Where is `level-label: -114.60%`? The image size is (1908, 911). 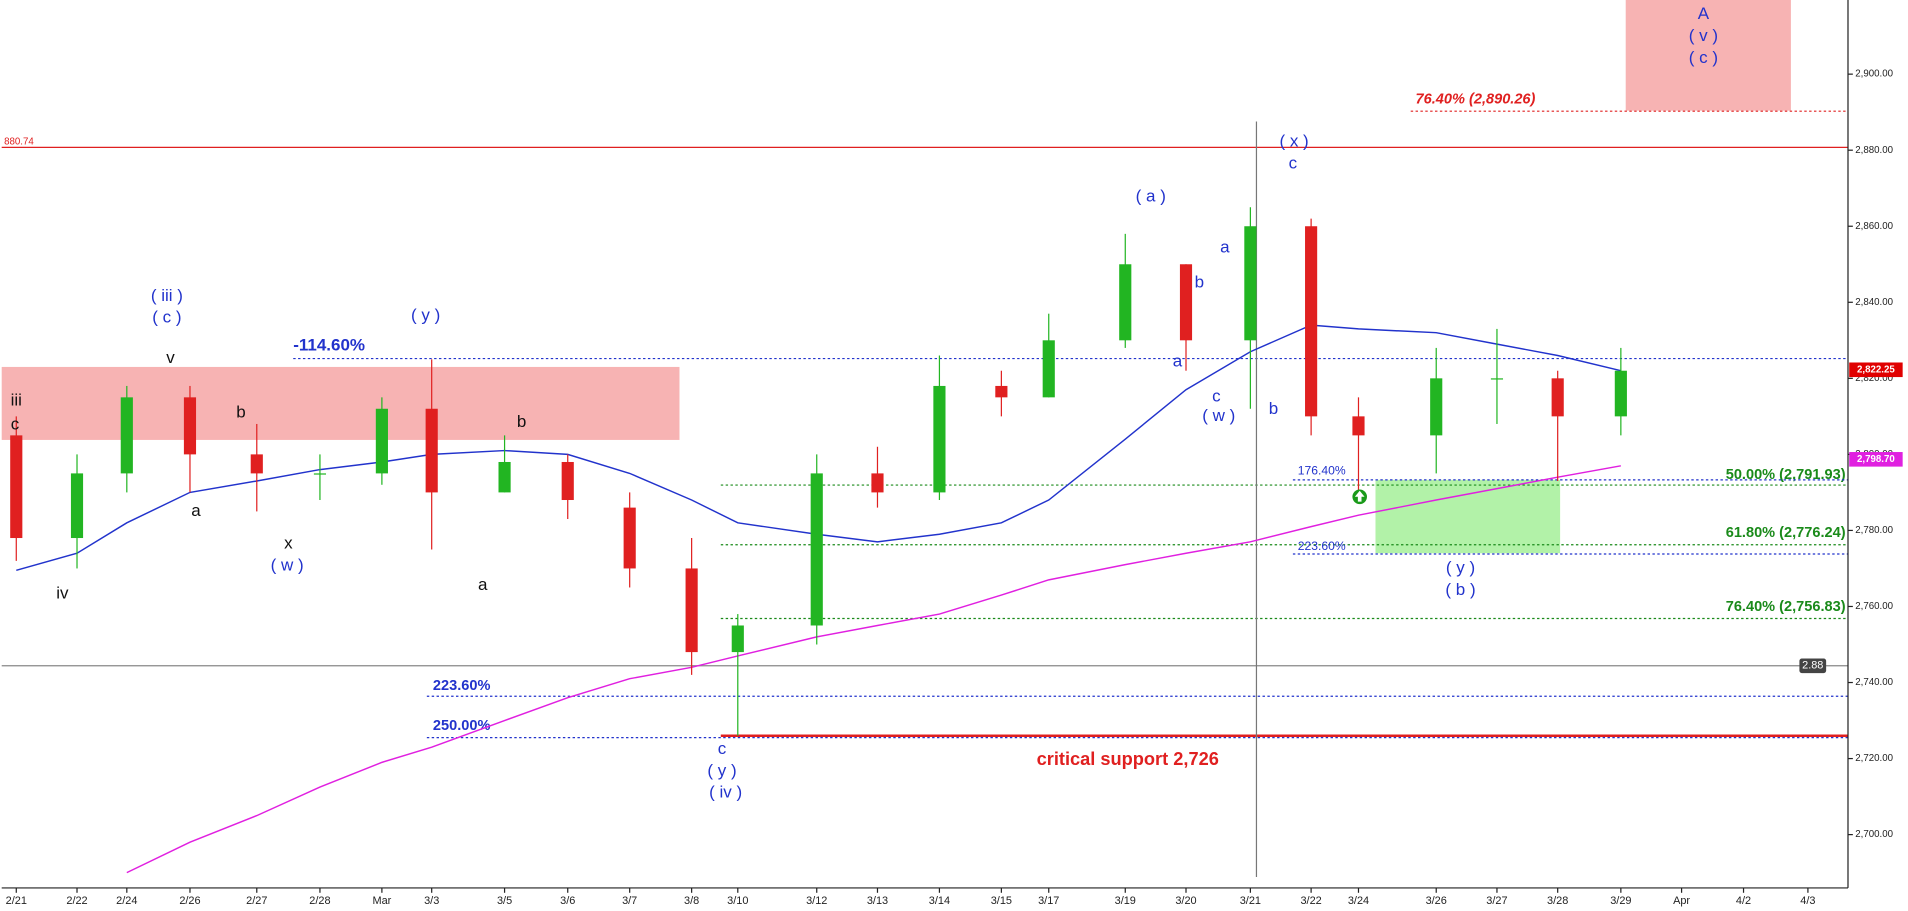
level-label: -114.60% is located at coordinates (329, 345).